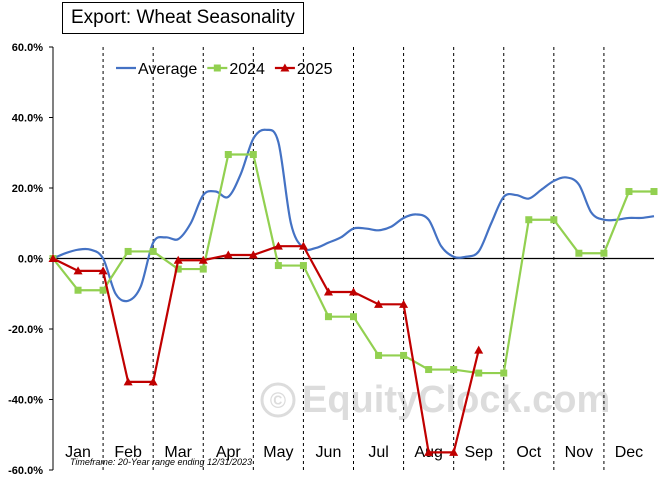 This screenshot has height=482, width=664. I want to click on y-tick-label: -40.0%, so click(25, 401).